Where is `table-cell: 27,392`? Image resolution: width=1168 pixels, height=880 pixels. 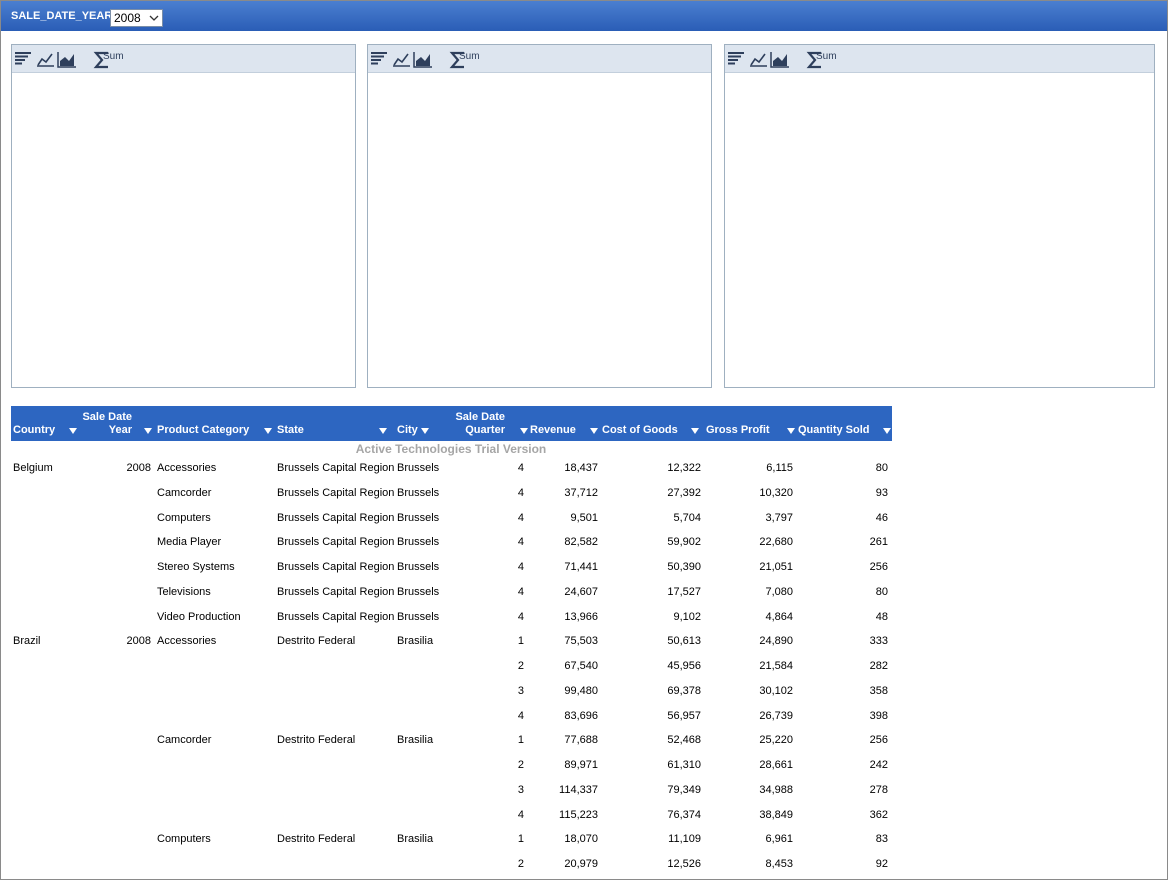
table-cell: 27,392 is located at coordinates (684, 492).